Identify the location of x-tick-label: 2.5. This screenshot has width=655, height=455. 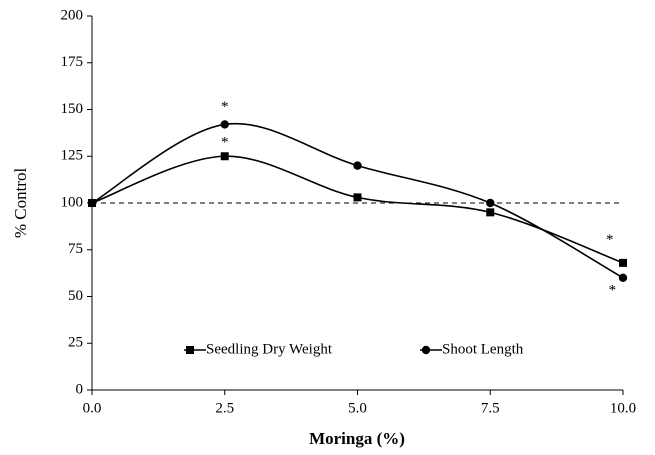
(224, 408).